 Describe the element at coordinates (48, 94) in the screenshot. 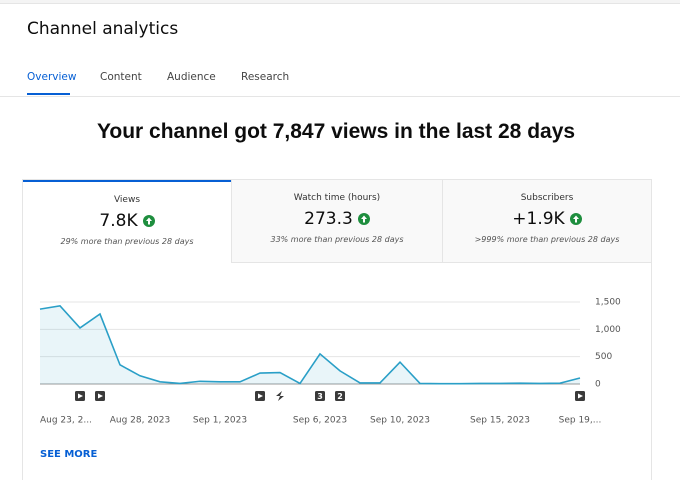

I see `tab-indicator` at that location.